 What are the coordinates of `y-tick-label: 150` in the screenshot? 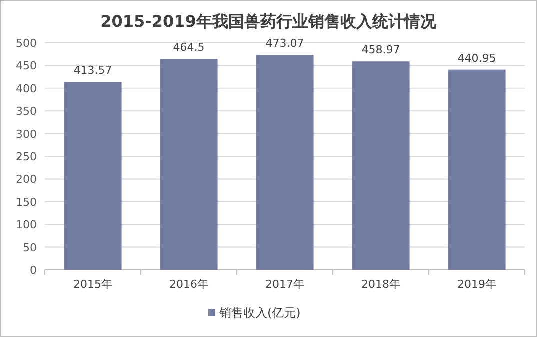 It's located at (26, 202).